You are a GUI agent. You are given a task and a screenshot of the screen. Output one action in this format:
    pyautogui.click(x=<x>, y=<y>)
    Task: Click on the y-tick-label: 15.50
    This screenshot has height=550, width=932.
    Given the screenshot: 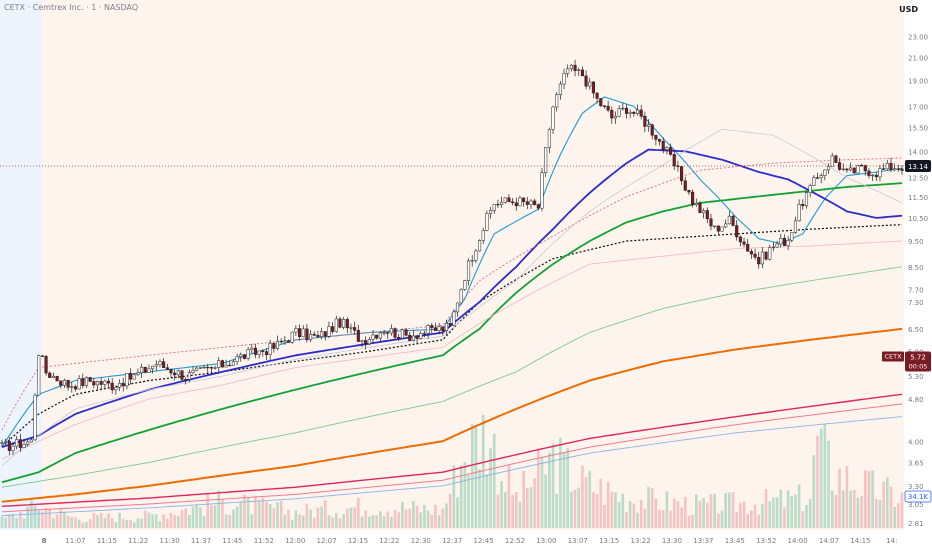 What is the action you would take?
    pyautogui.click(x=918, y=129)
    